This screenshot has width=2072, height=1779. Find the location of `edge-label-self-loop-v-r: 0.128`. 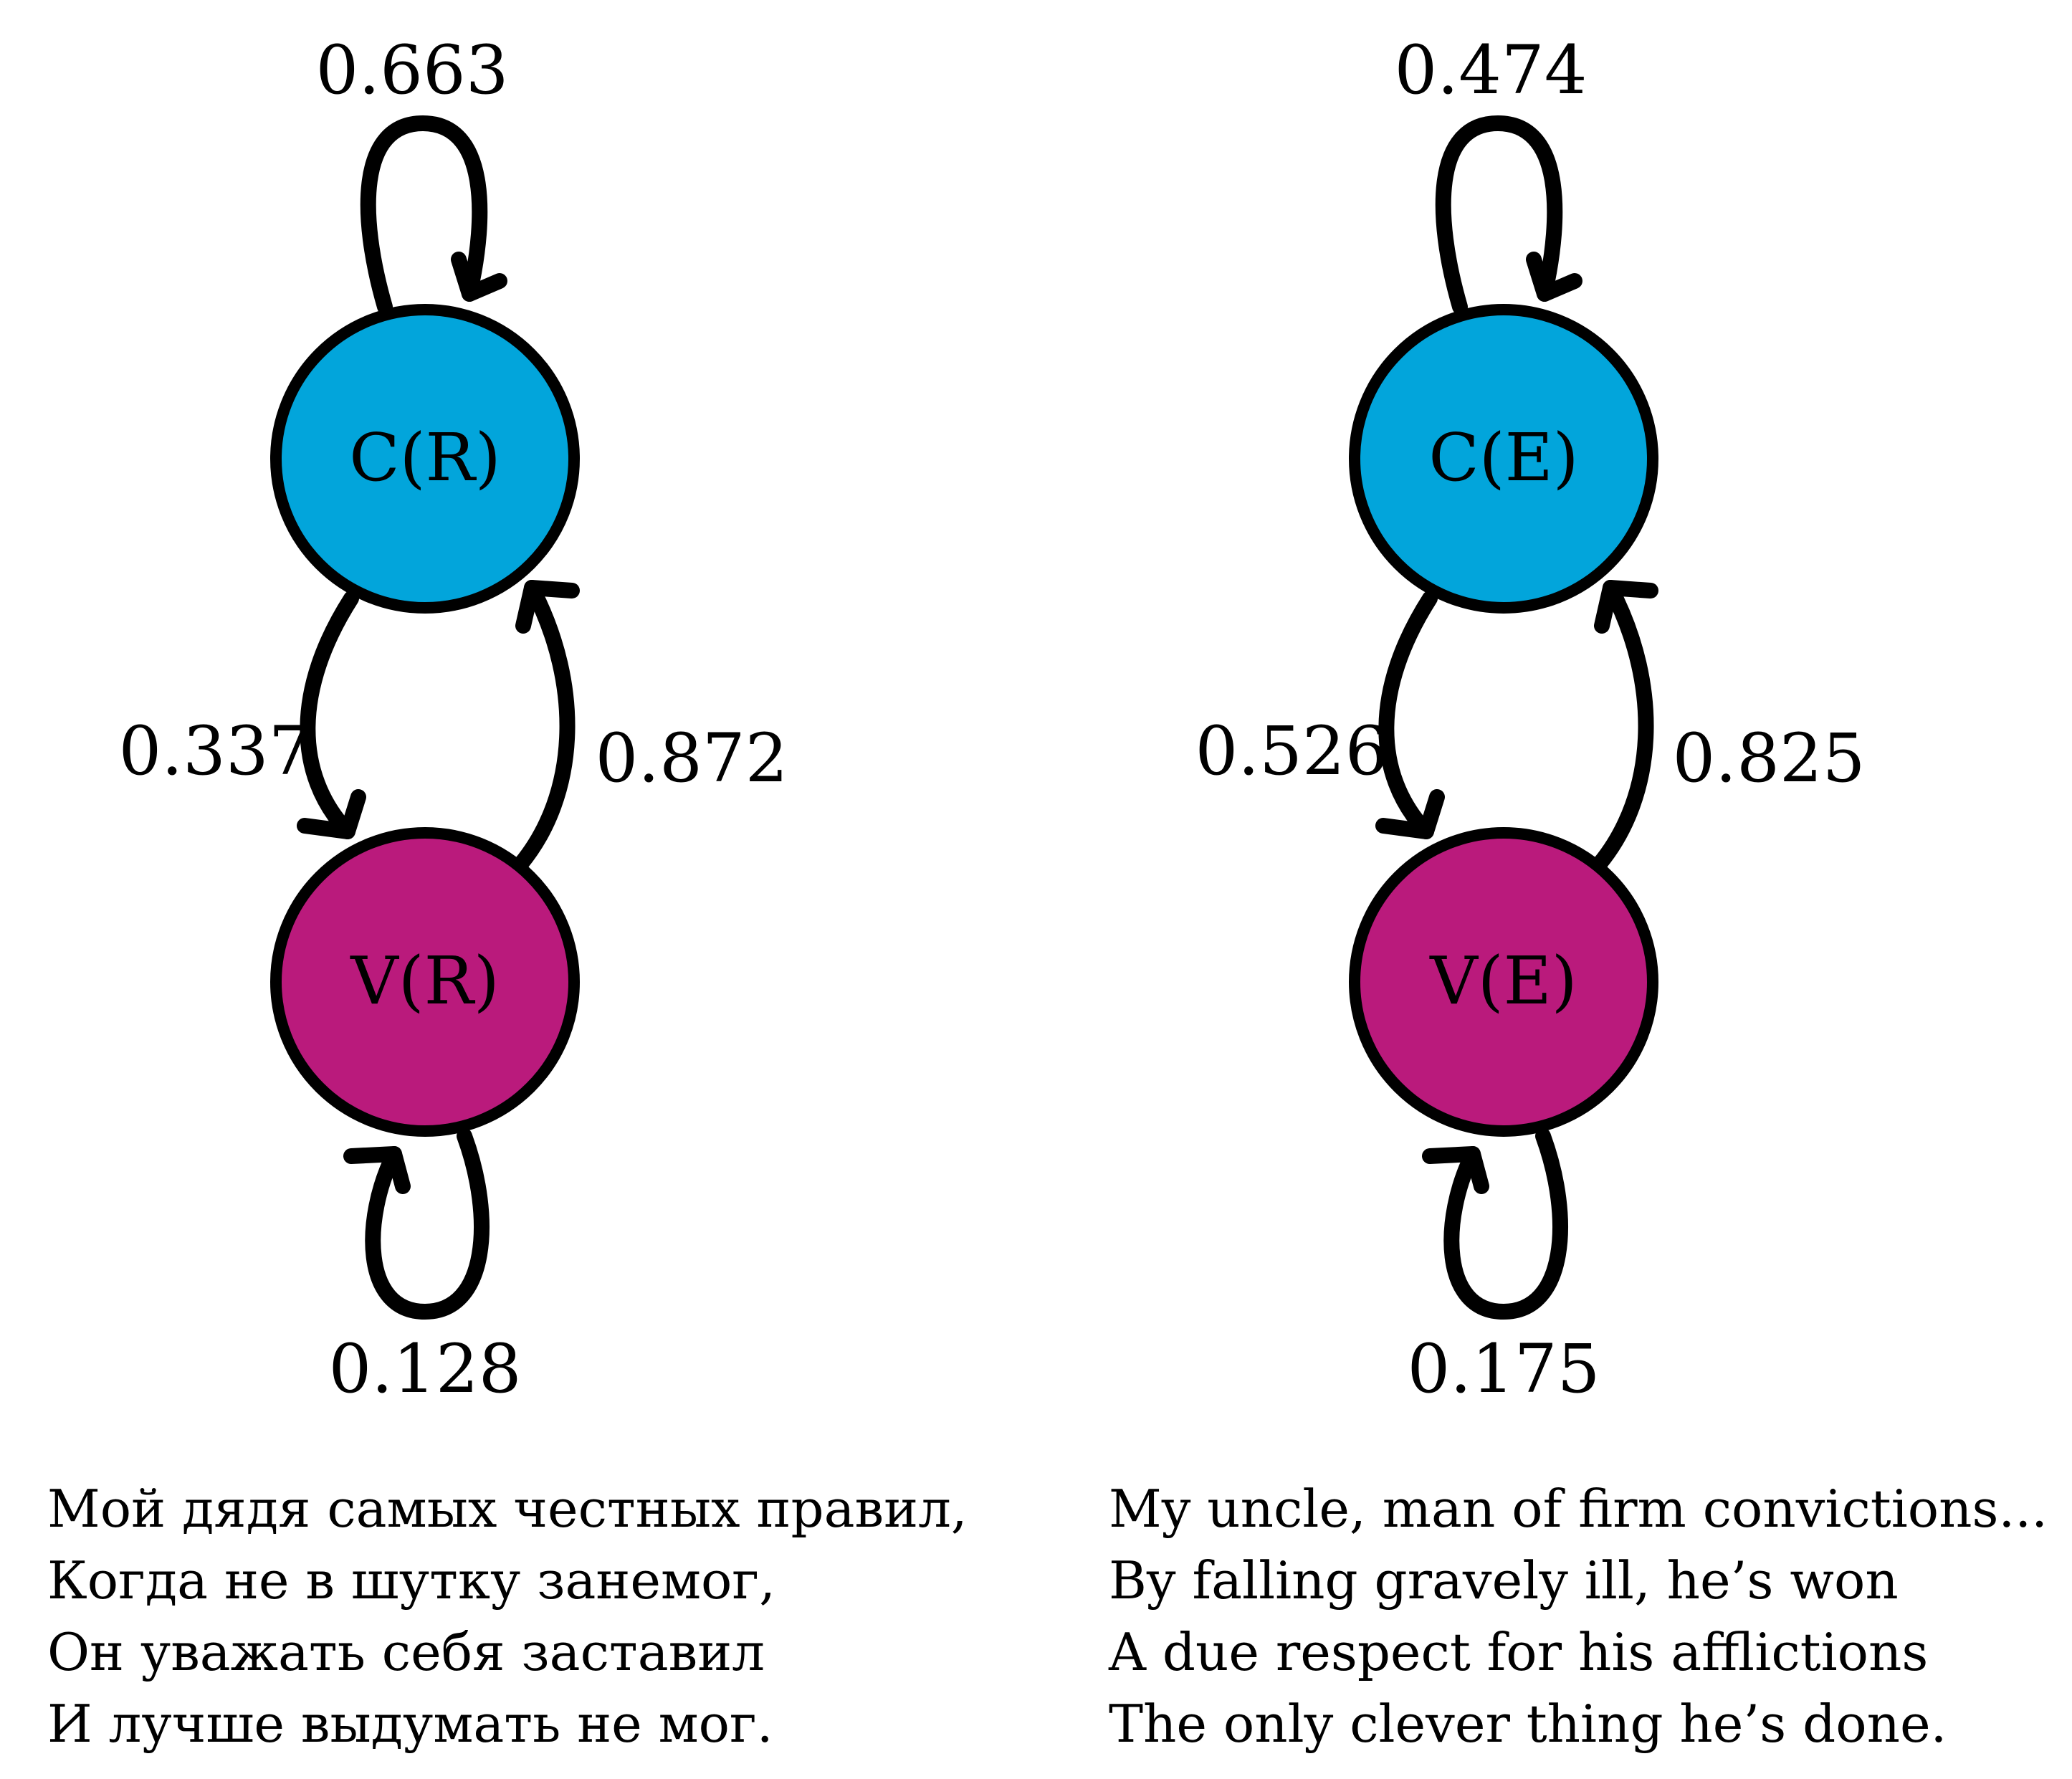

edge-label-self-loop-v-r: 0.128 is located at coordinates (424, 1369).